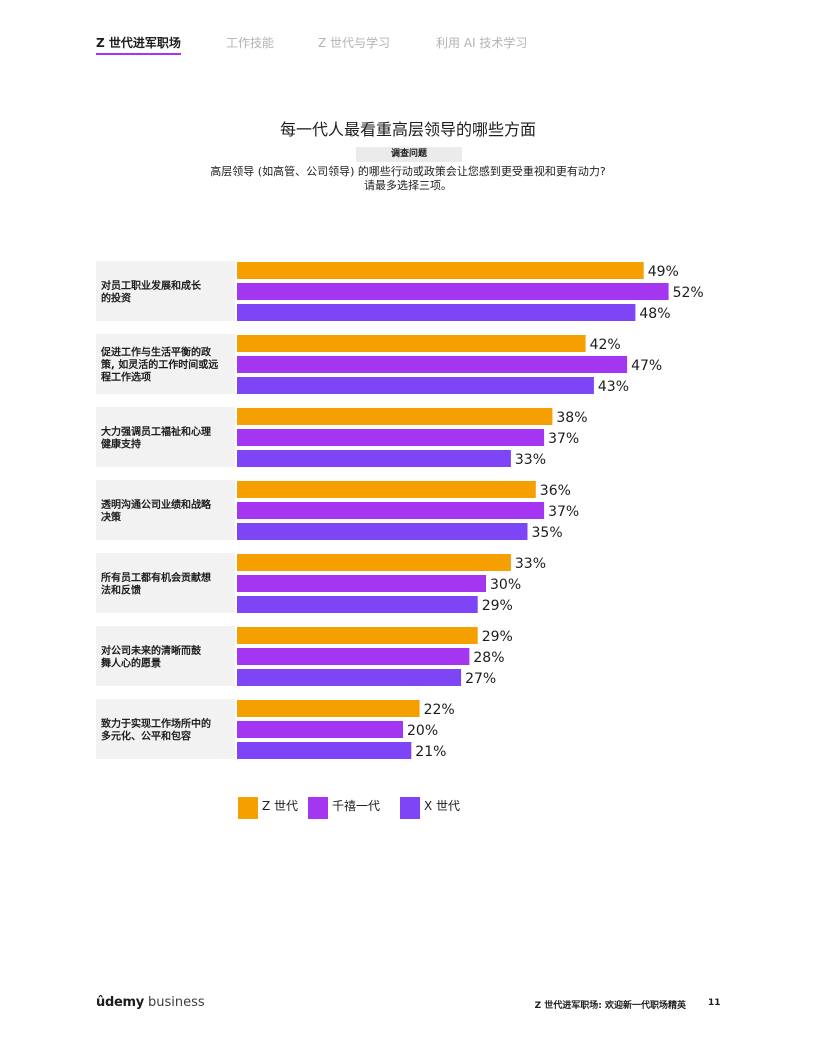 This screenshot has height=1056, width=816. What do you see at coordinates (439, 710) in the screenshot?
I see `value-label: 22%` at bounding box center [439, 710].